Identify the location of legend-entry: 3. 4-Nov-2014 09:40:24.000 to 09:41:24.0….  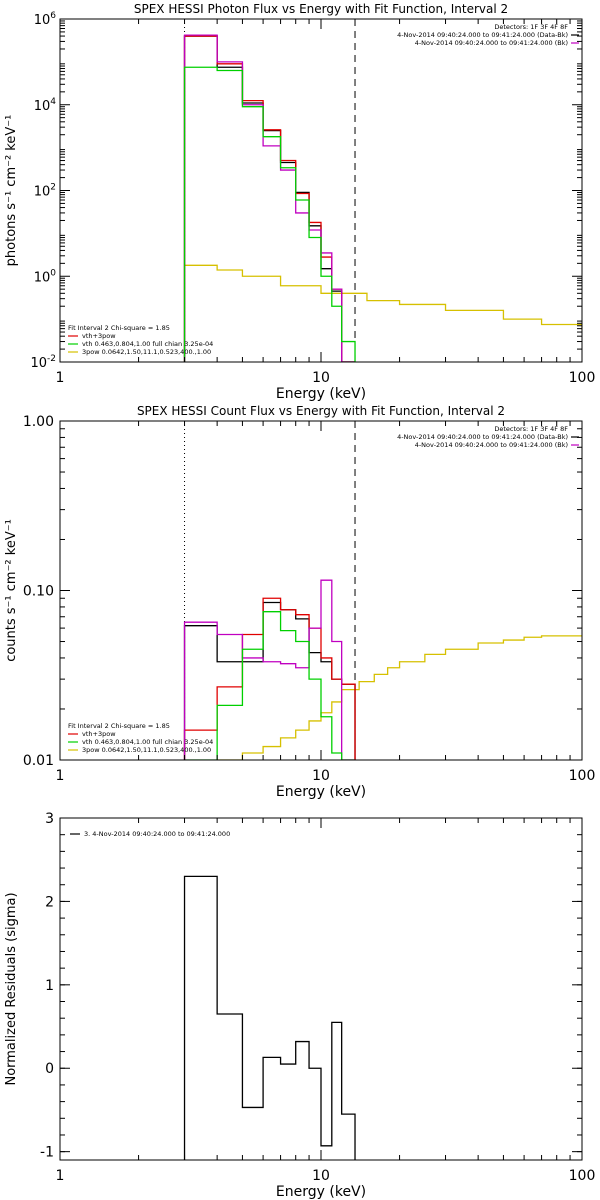
(157, 834).